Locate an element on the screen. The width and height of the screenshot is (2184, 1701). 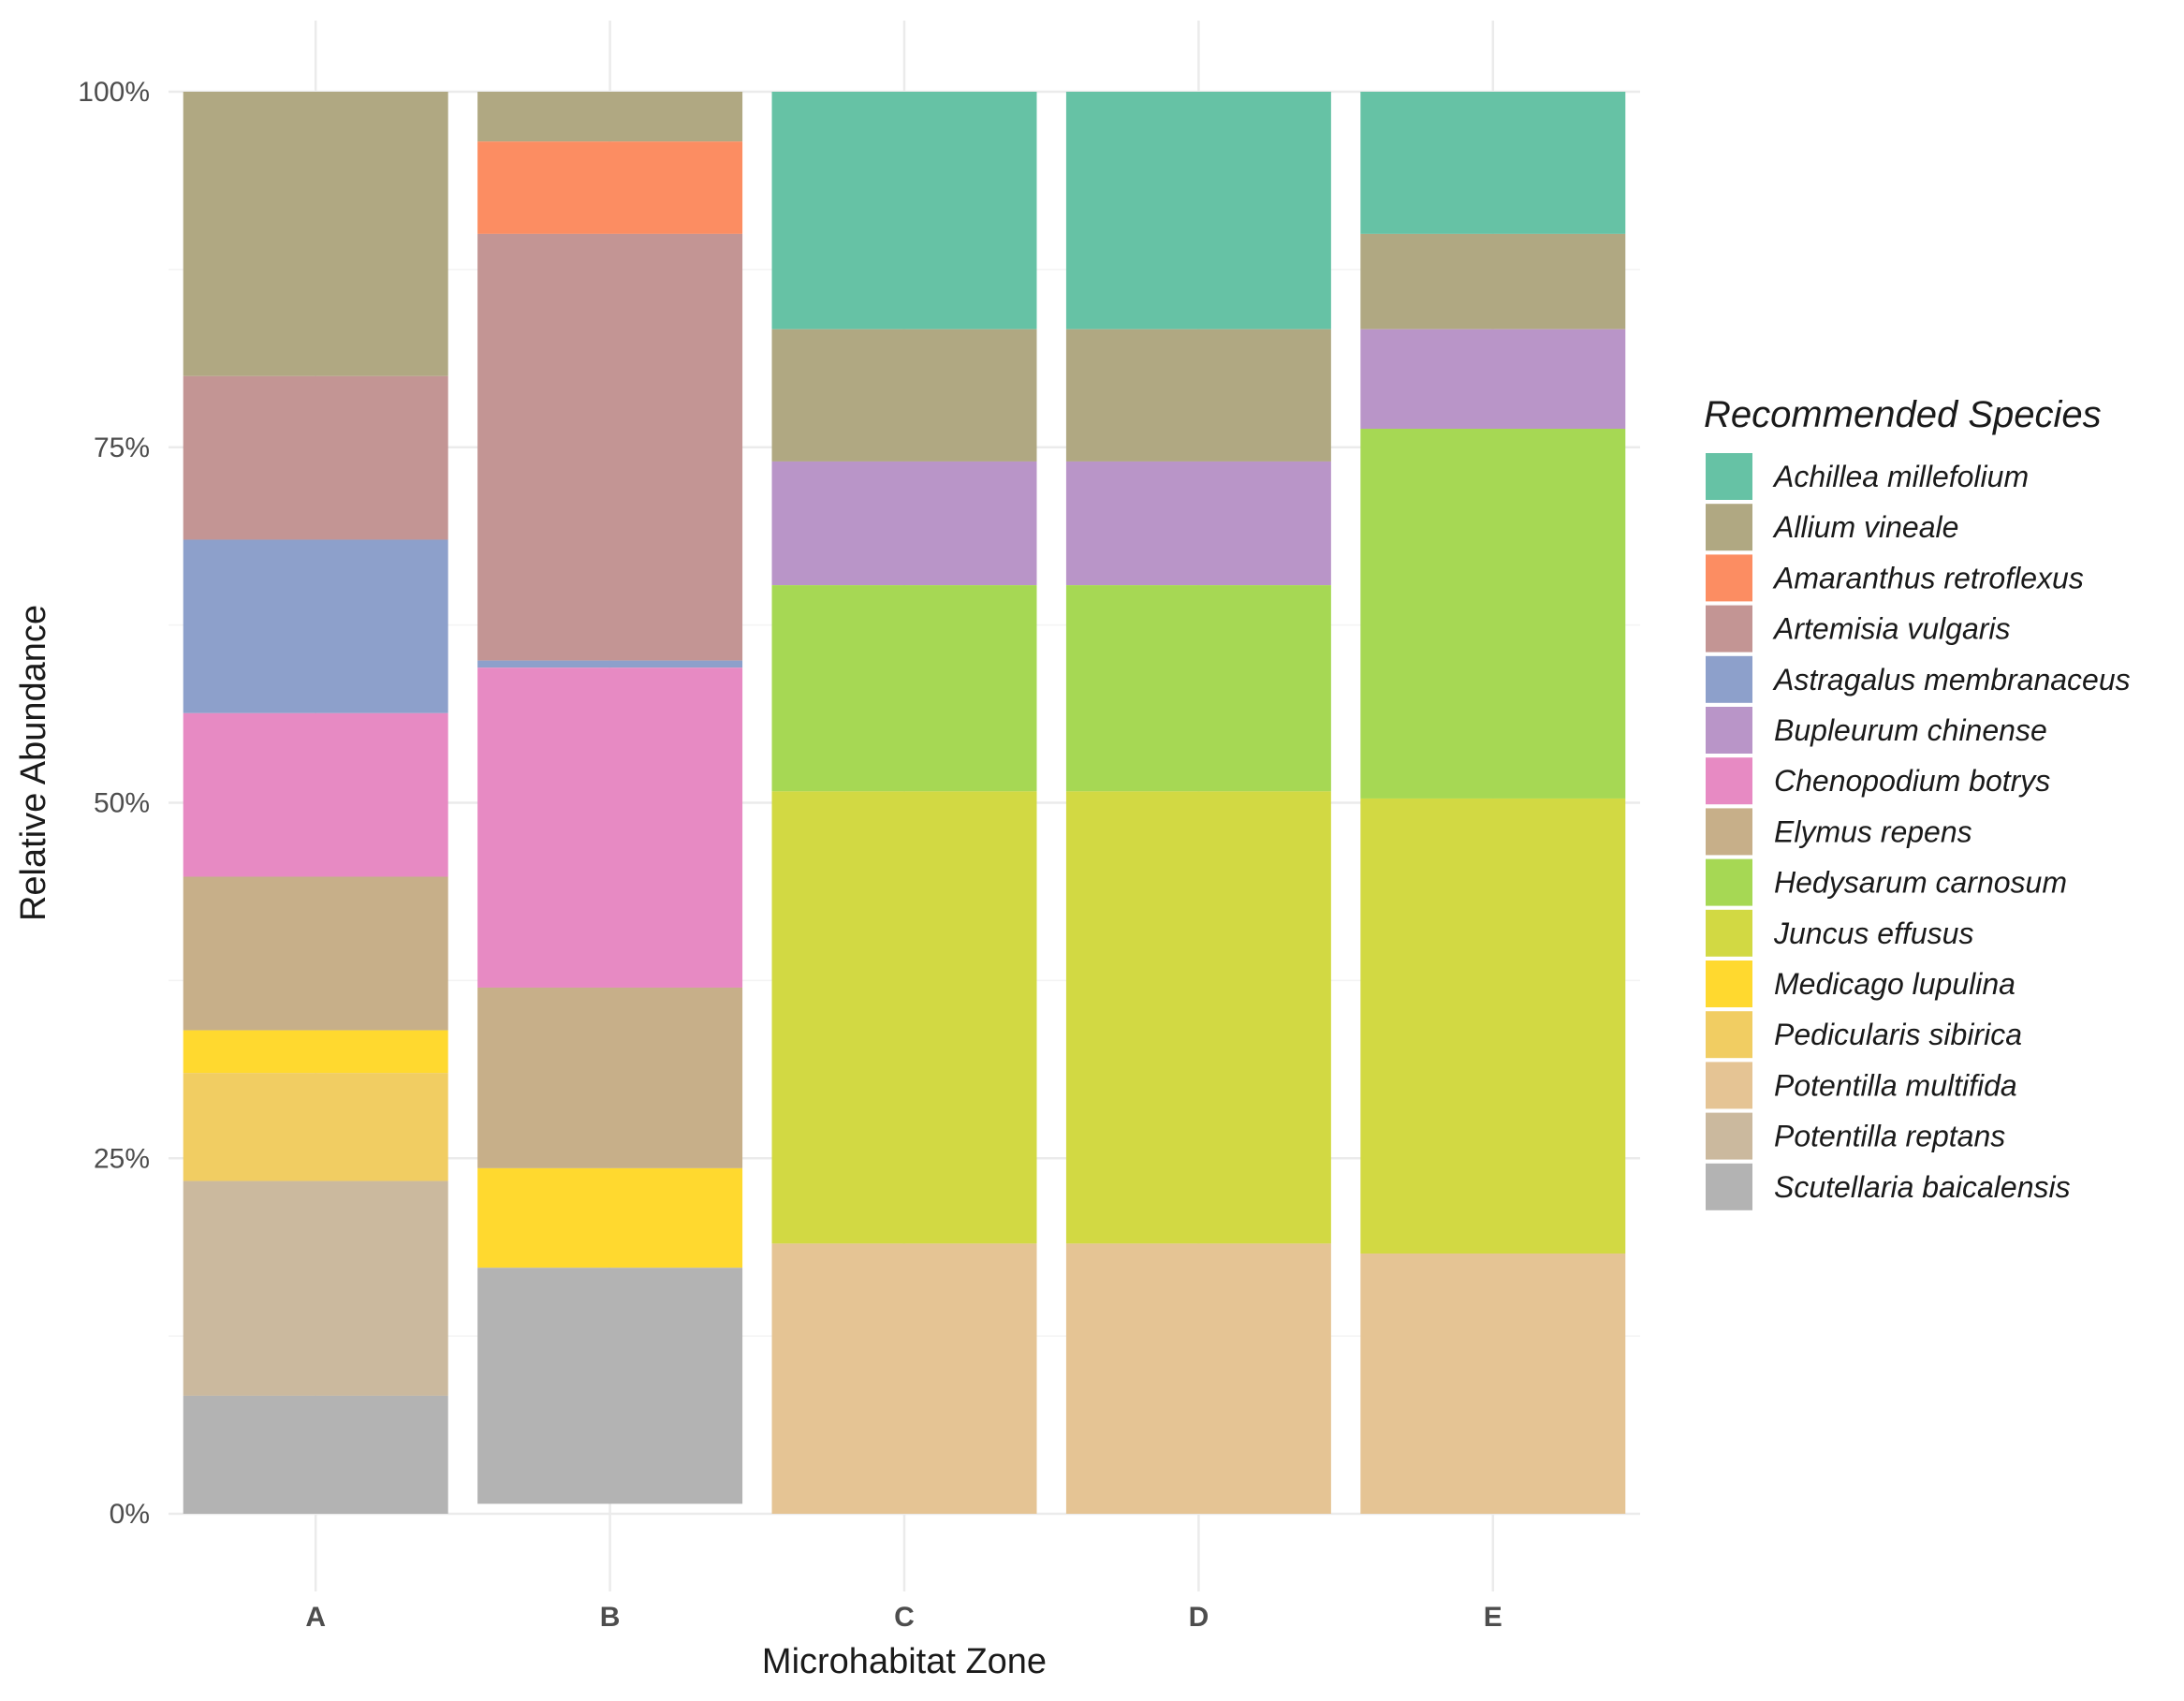
legend-label-scutellaria-baicalensis: Scutellaria baicalensis is located at coordinates (1922, 1187).